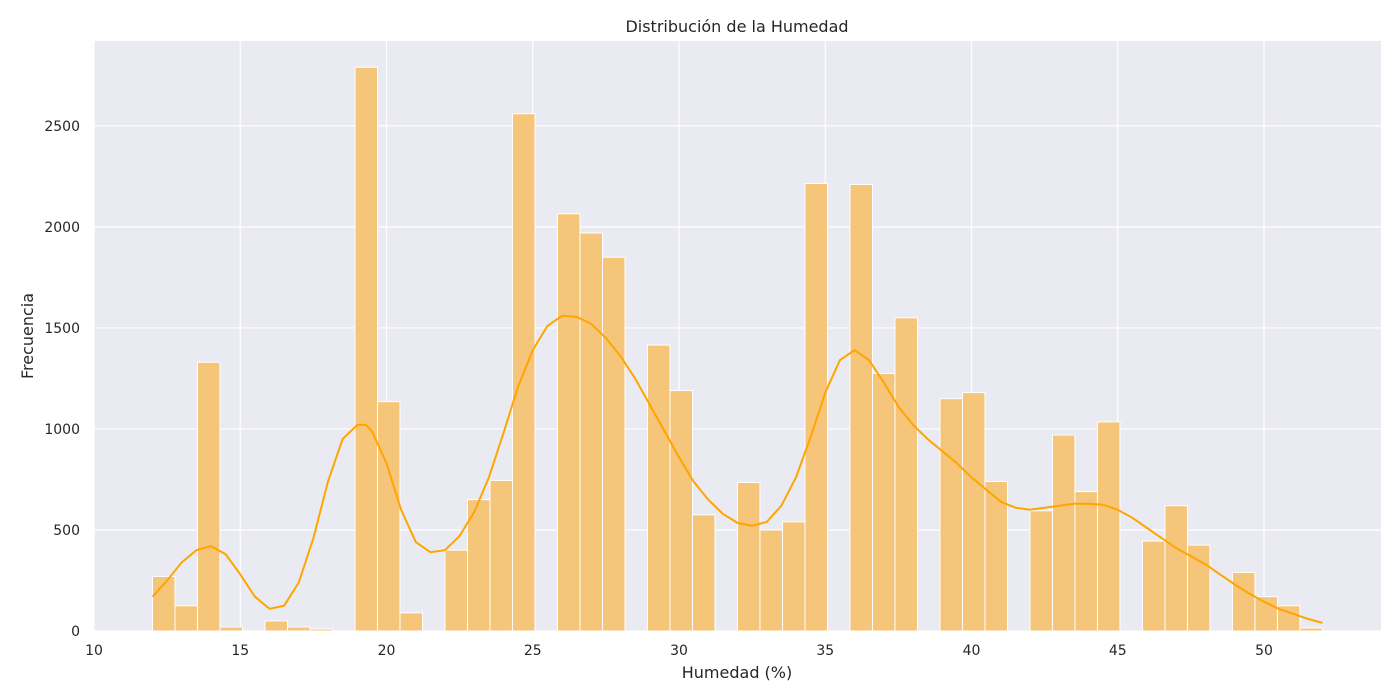 The height and width of the screenshot is (700, 1400). Describe the element at coordinates (972, 651) in the screenshot. I see `x-tick-label: 40` at that location.